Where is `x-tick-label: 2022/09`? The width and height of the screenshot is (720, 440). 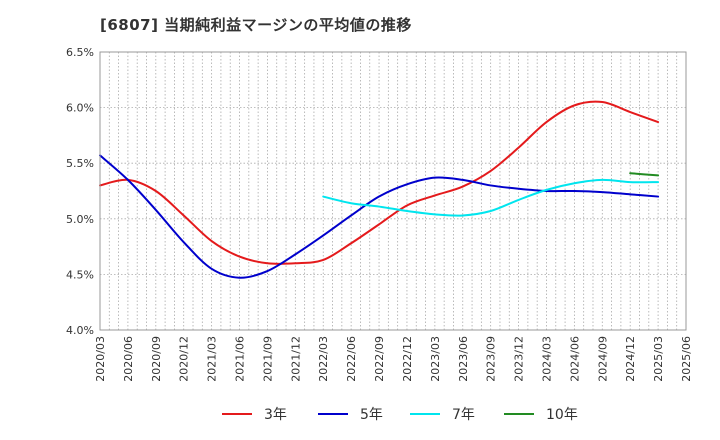 x-tick-label: 2022/09 is located at coordinates (379, 359).